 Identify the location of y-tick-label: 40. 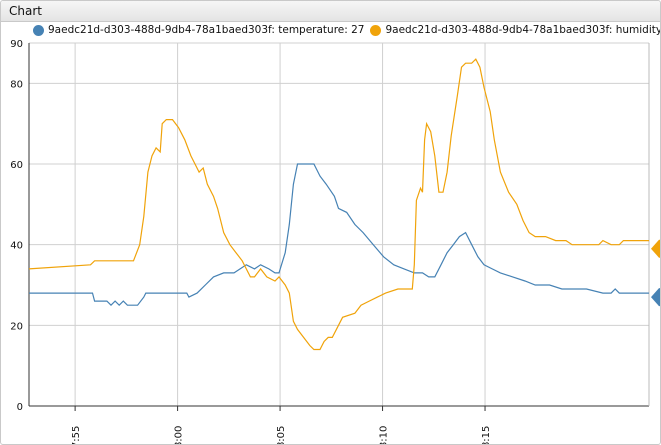
(16, 246).